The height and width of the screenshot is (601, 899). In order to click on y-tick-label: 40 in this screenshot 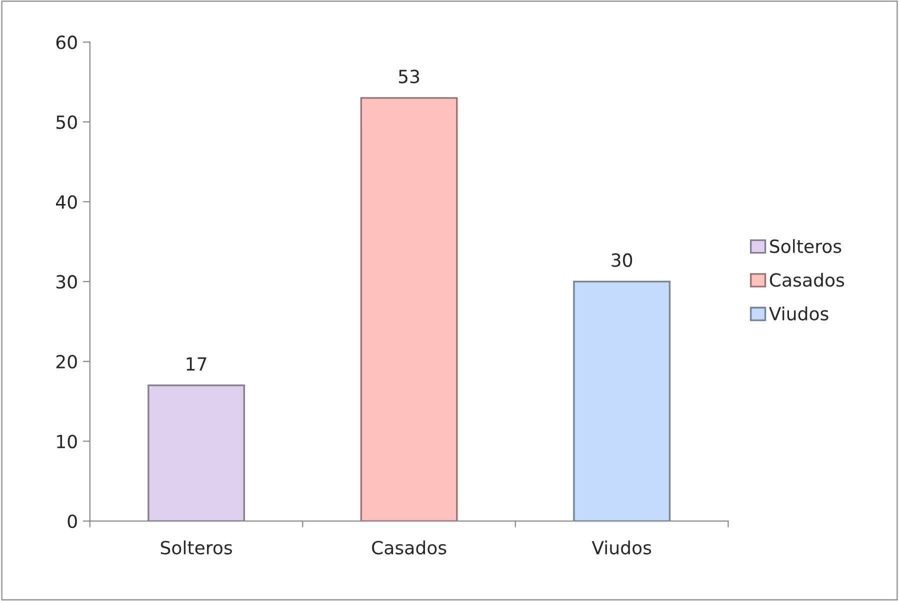, I will do `click(66, 202)`.